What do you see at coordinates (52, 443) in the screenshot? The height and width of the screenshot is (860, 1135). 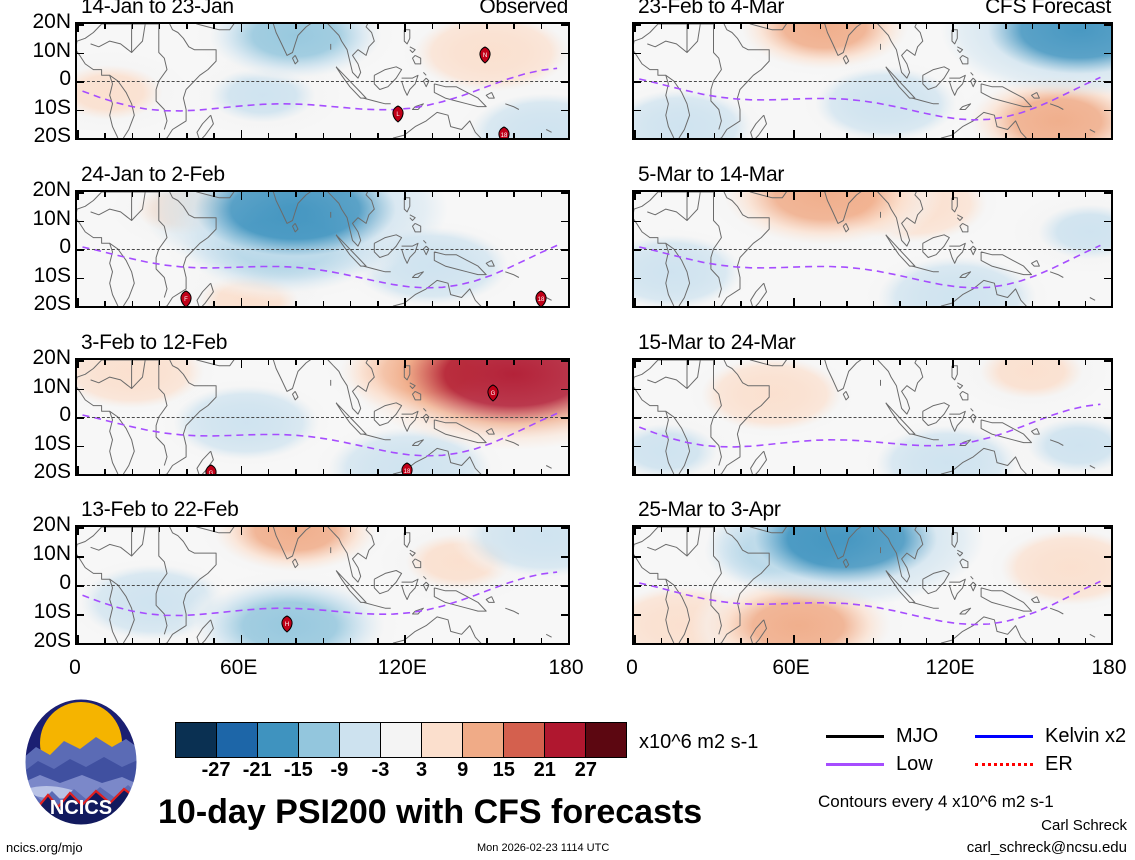 I see `y-axis-label: 10S` at bounding box center [52, 443].